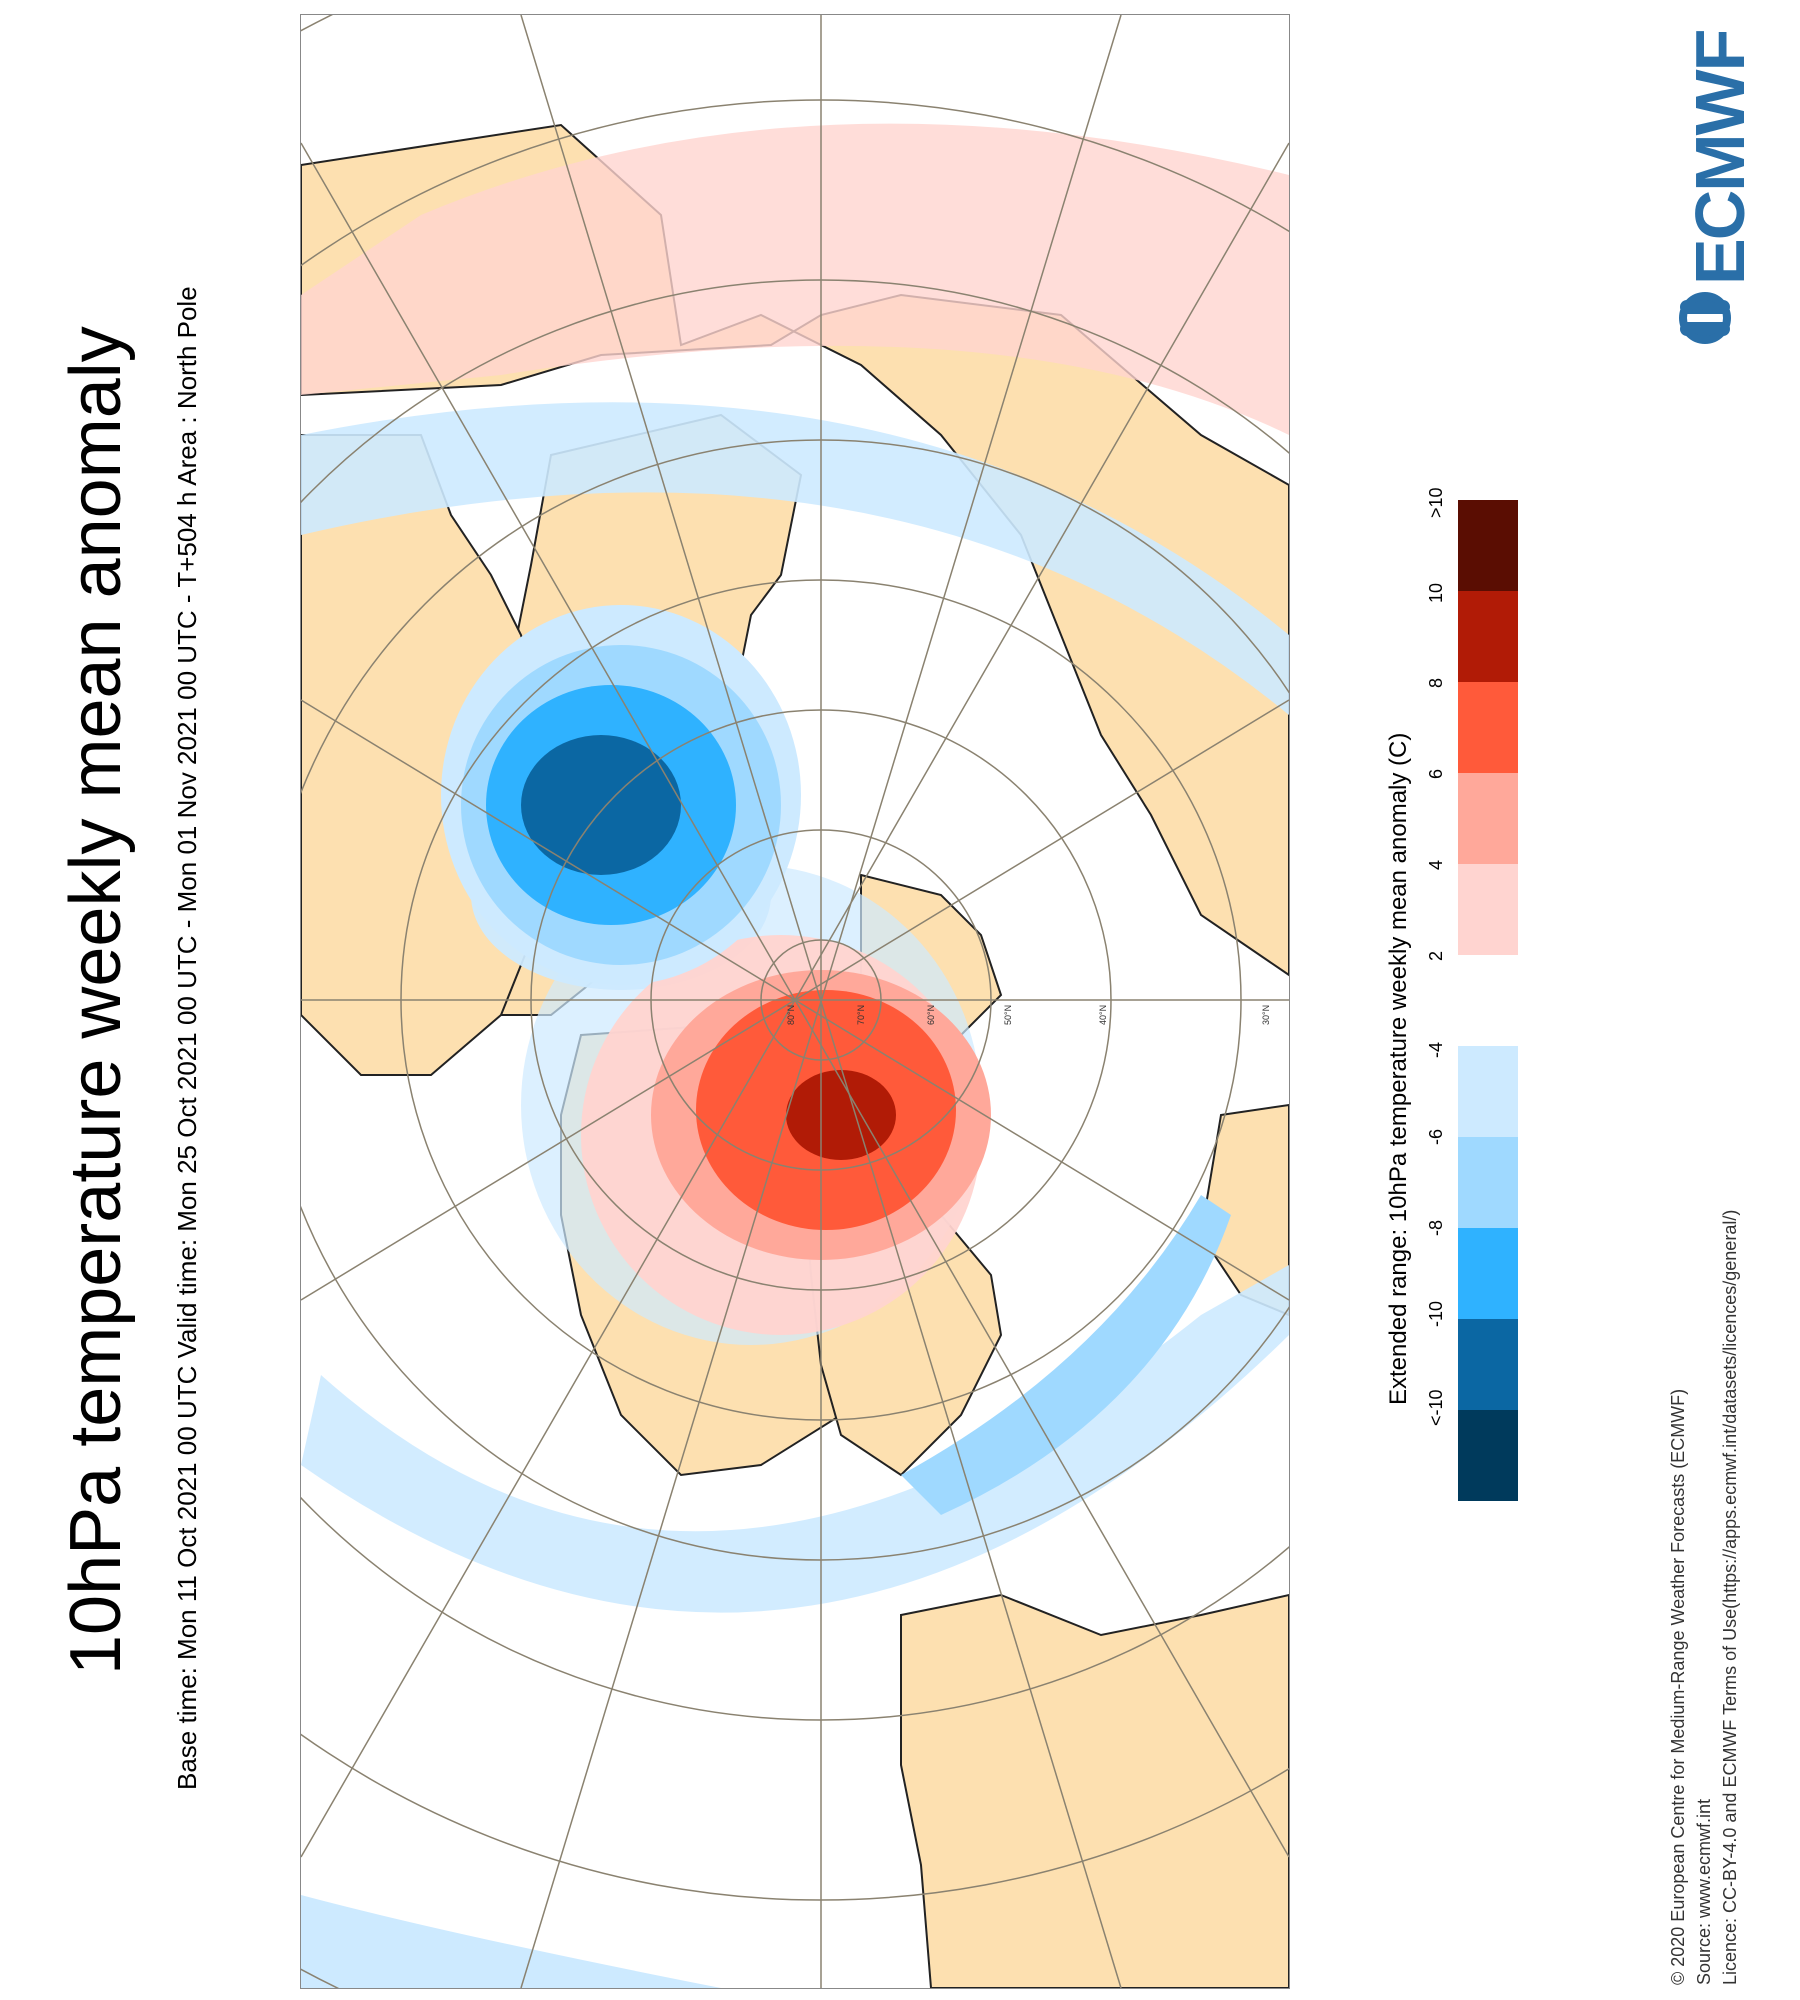 The width and height of the screenshot is (1800, 2000). What do you see at coordinates (1488, 1182) in the screenshot?
I see `swatch-m4-m6` at bounding box center [1488, 1182].